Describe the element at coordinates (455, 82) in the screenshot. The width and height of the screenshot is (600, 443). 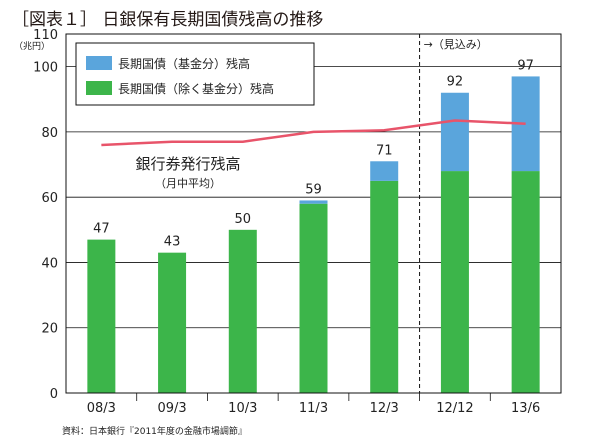
I see `bar-total-label: 92` at that location.